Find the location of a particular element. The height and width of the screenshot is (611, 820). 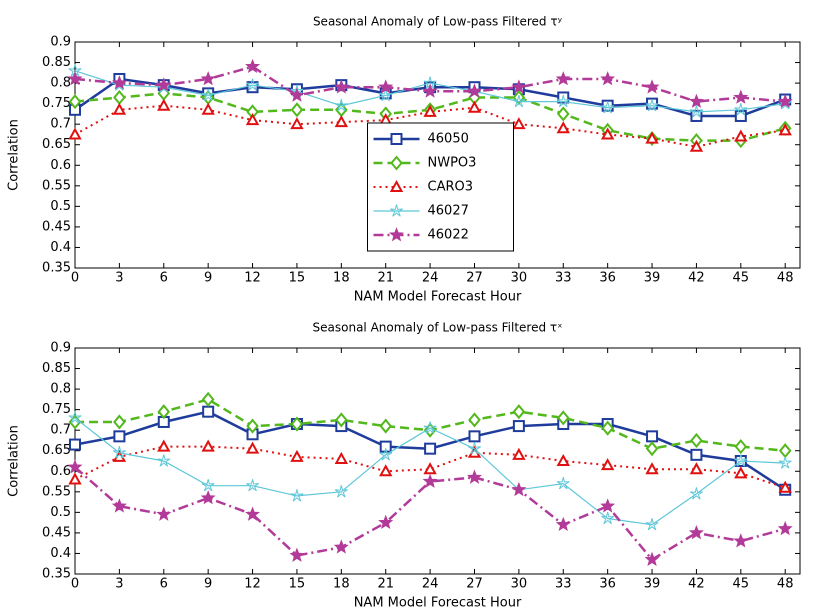

legend-label: CARO3 is located at coordinates (451, 187).